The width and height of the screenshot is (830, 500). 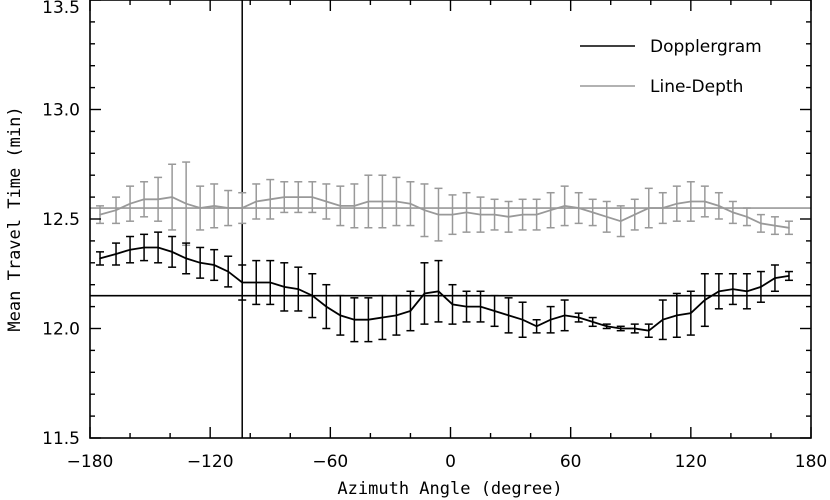 I want to click on y-tick-label: 12.0, so click(x=61, y=330).